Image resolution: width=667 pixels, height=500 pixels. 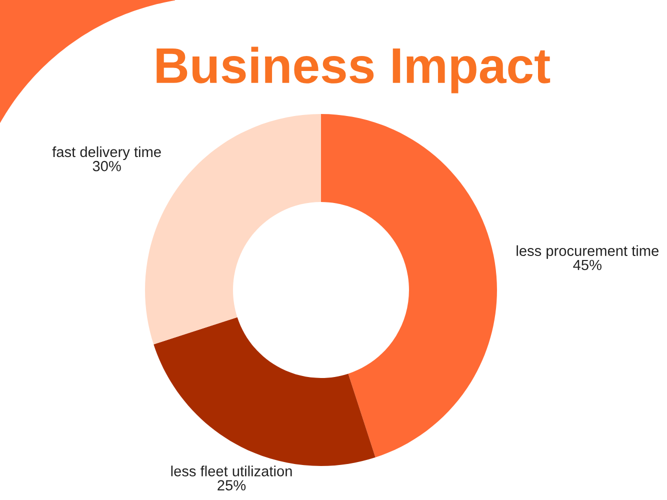 What do you see at coordinates (231, 471) in the screenshot?
I see `slice-label: less fleet utilization` at bounding box center [231, 471].